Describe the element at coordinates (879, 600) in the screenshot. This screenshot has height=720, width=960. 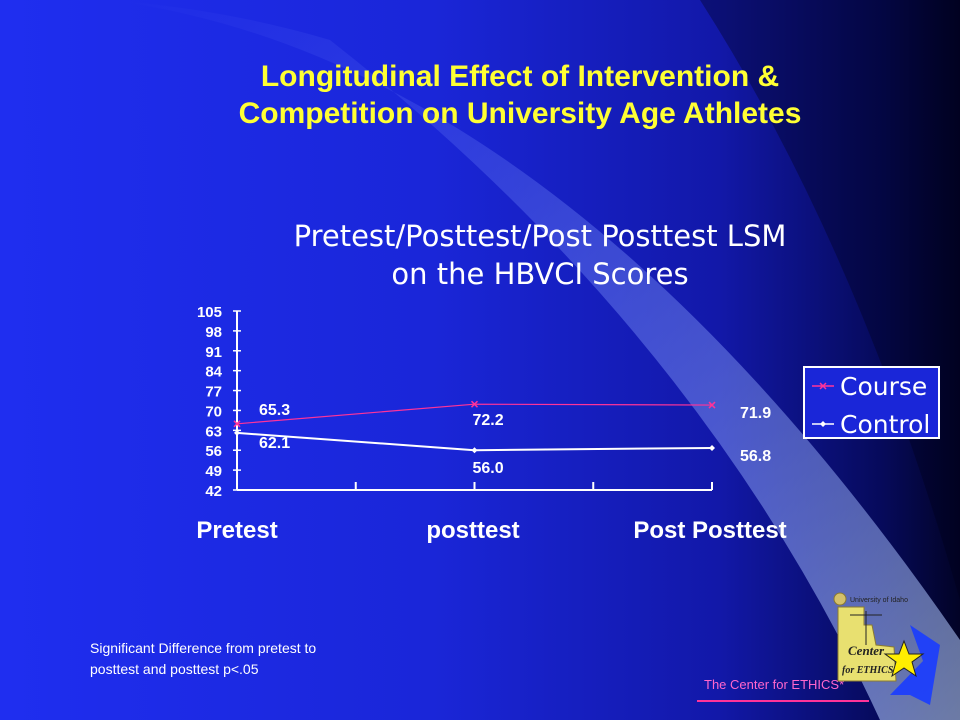
I see `logo-university-text: University of Idaho` at that location.